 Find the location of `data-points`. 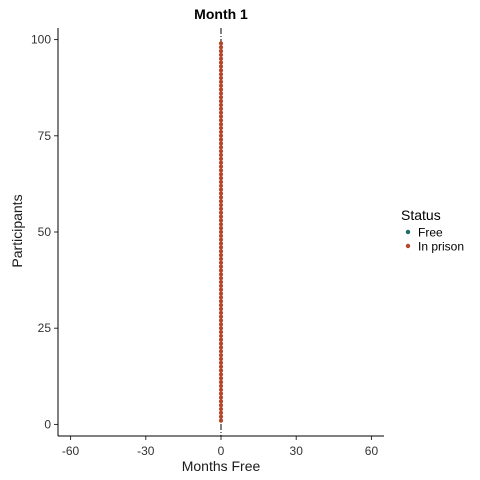

data-points is located at coordinates (221, 232).